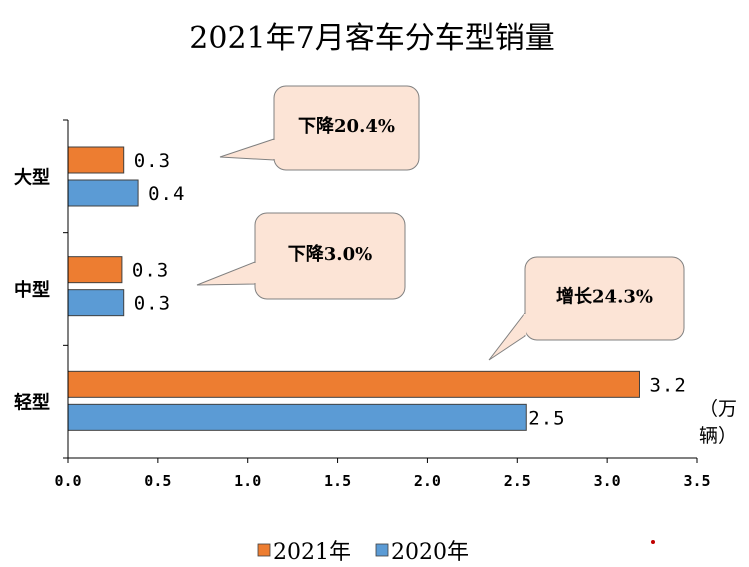 Image resolution: width=749 pixels, height=567 pixels. Describe the element at coordinates (32, 403) in the screenshot. I see `category-label: 轻型` at that location.